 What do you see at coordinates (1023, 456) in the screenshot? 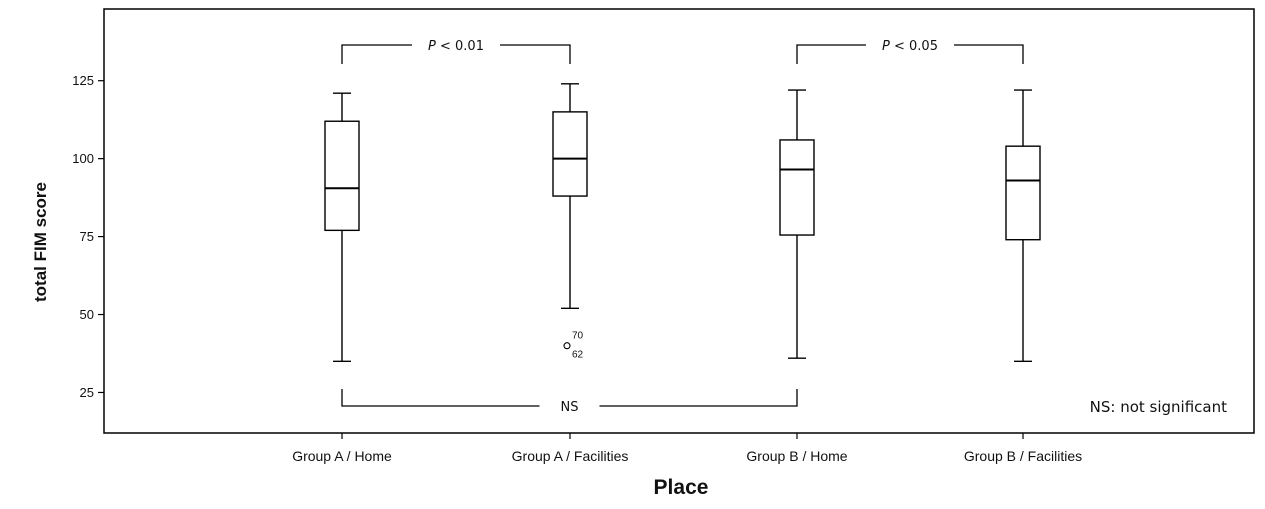
I see `x-tick-label: Group B / Facilities` at bounding box center [1023, 456].